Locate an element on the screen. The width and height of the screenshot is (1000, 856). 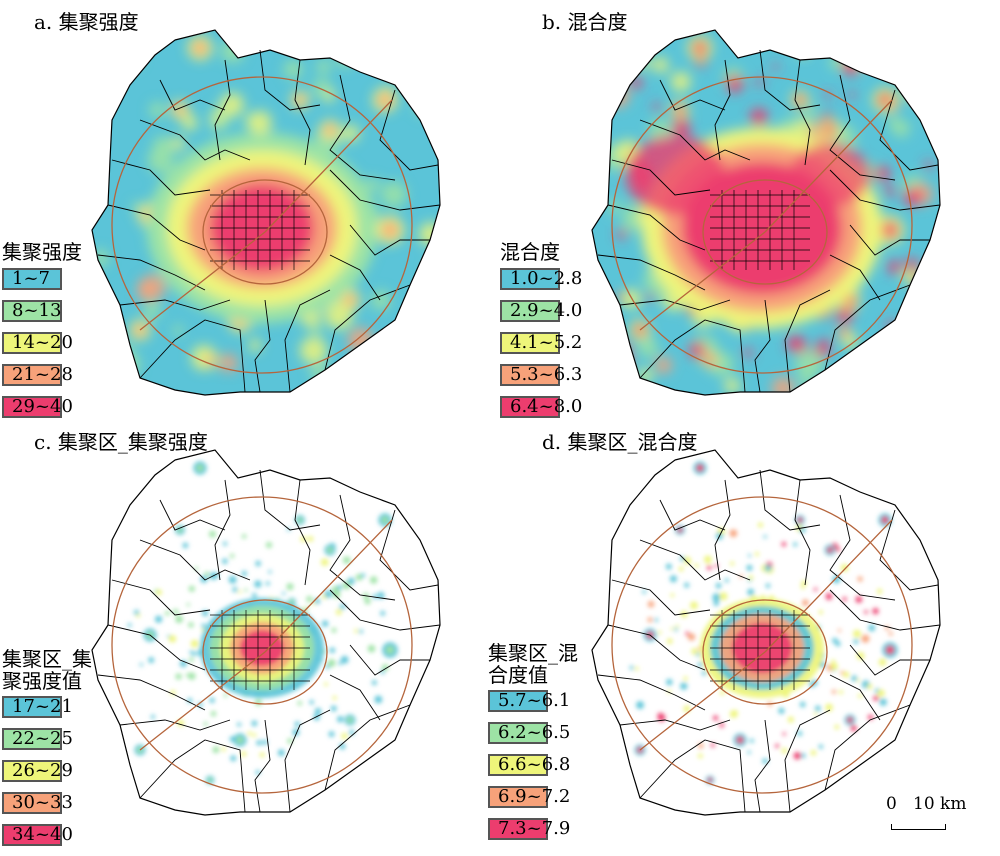
legend-label: 2.9~4.0 is located at coordinates (546, 310).